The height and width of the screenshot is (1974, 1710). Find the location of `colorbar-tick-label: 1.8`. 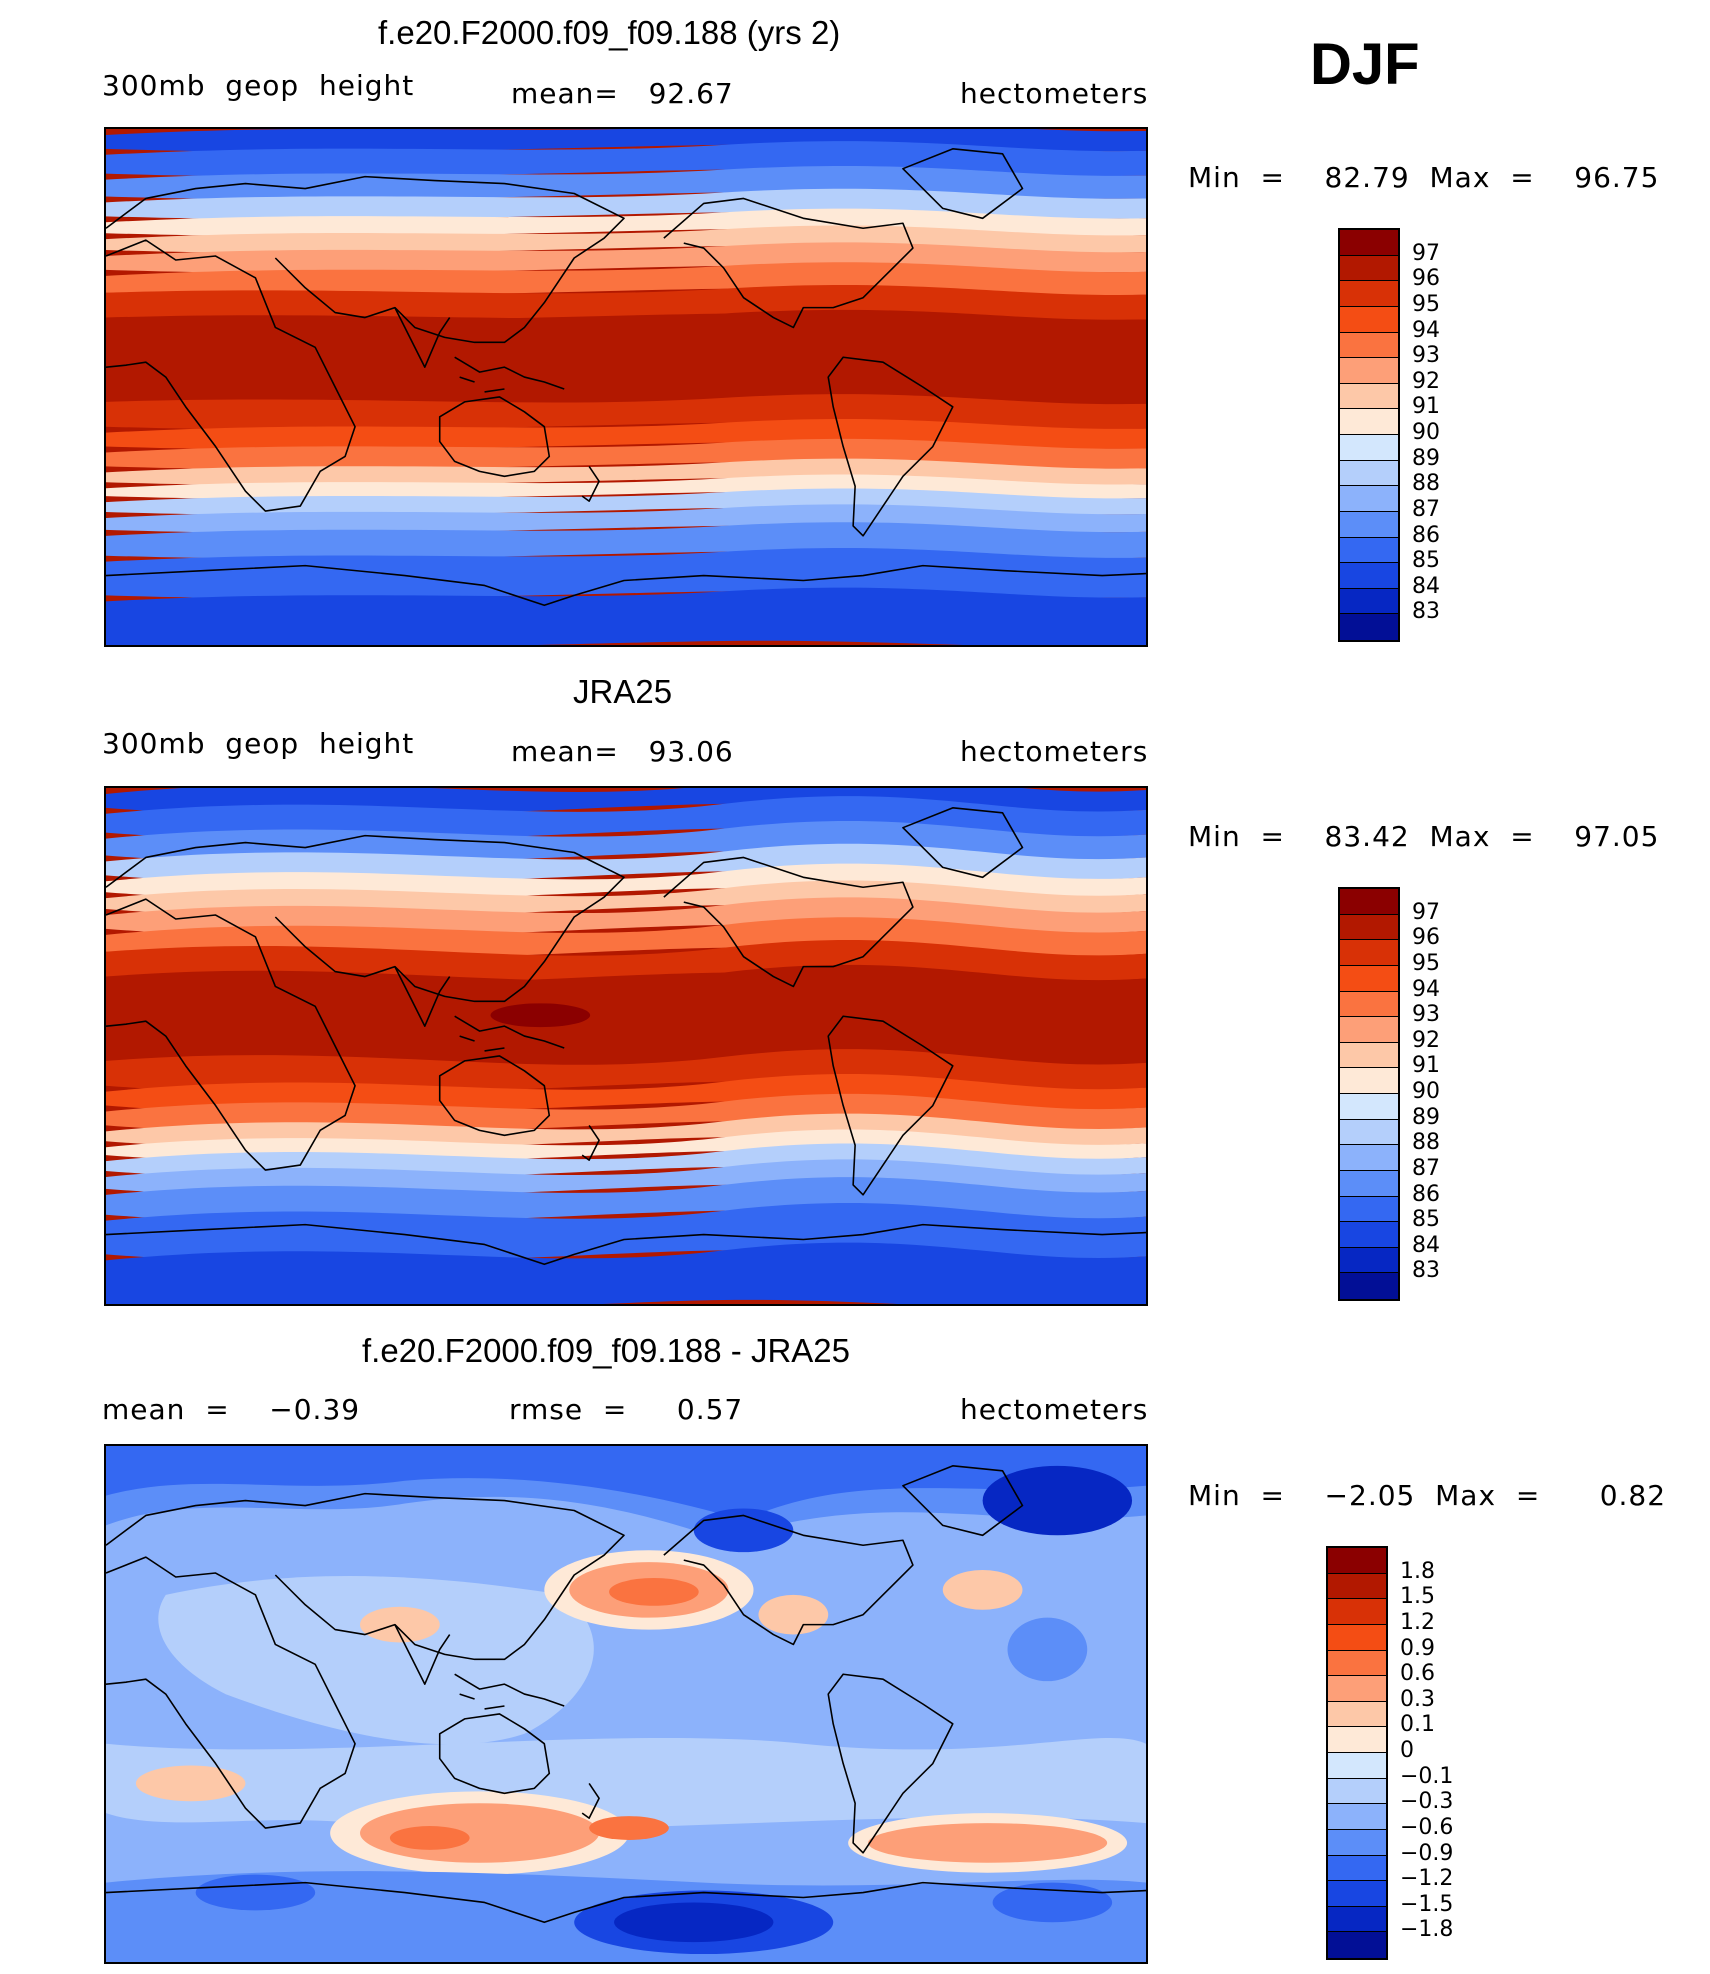

colorbar-tick-label: 1.8 is located at coordinates (1417, 1571).